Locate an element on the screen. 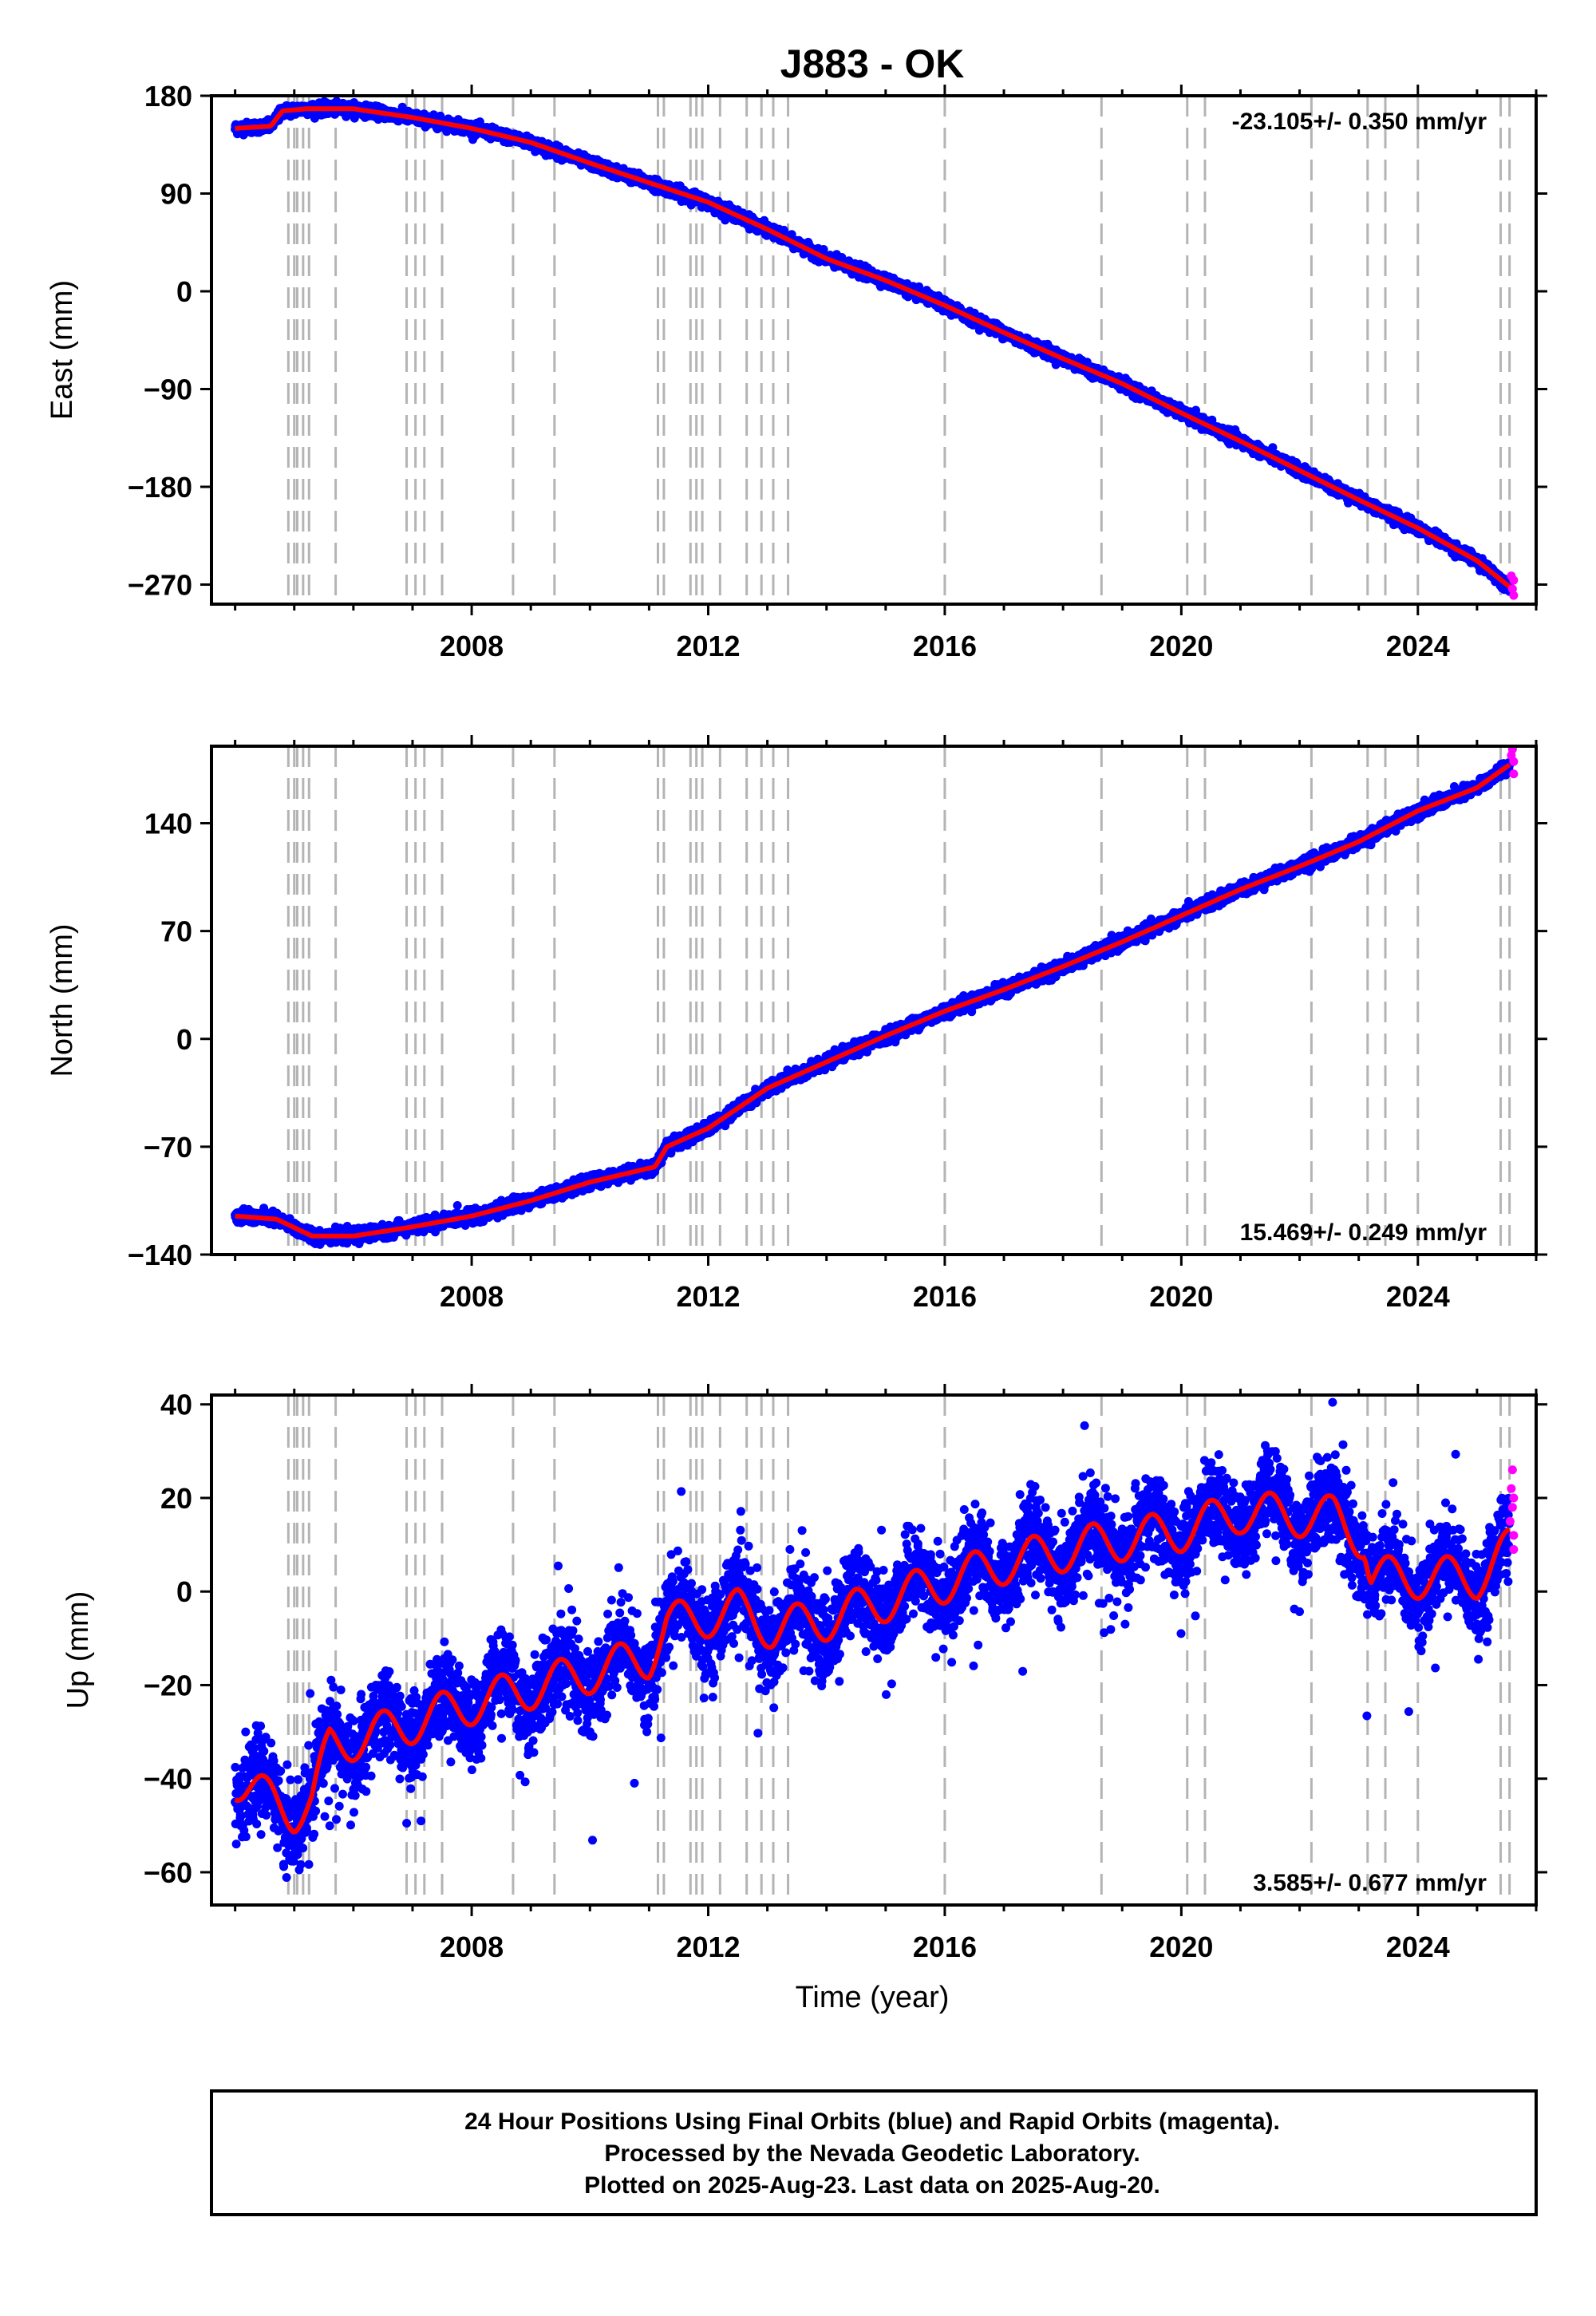 This screenshot has width=1596, height=2316. chart-title: J883 - OK is located at coordinates (873, 63).